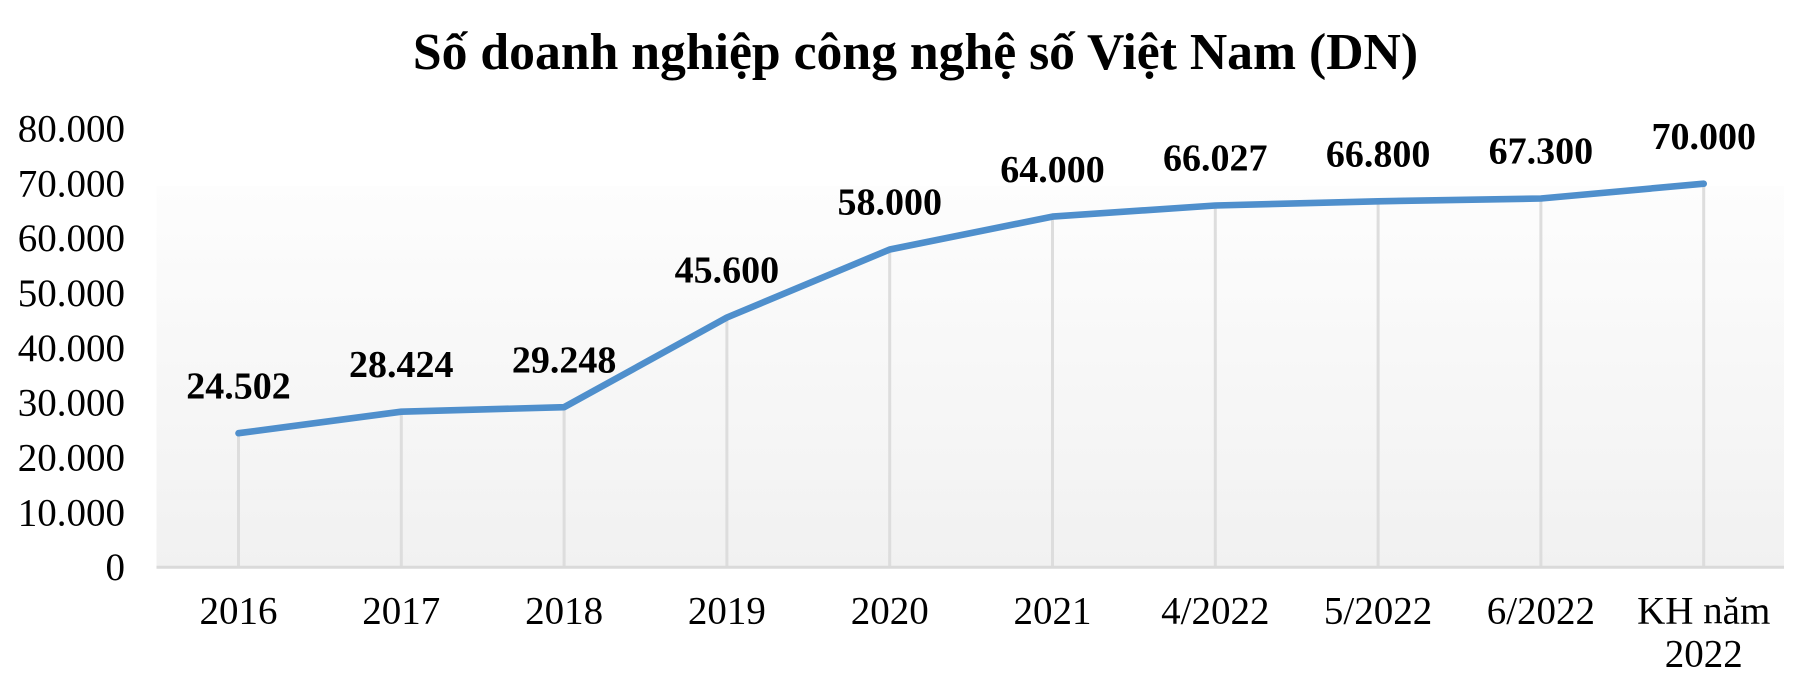 This screenshot has width=1818, height=693. Describe the element at coordinates (889, 203) in the screenshot. I see `svg-text: 58.000` at that location.